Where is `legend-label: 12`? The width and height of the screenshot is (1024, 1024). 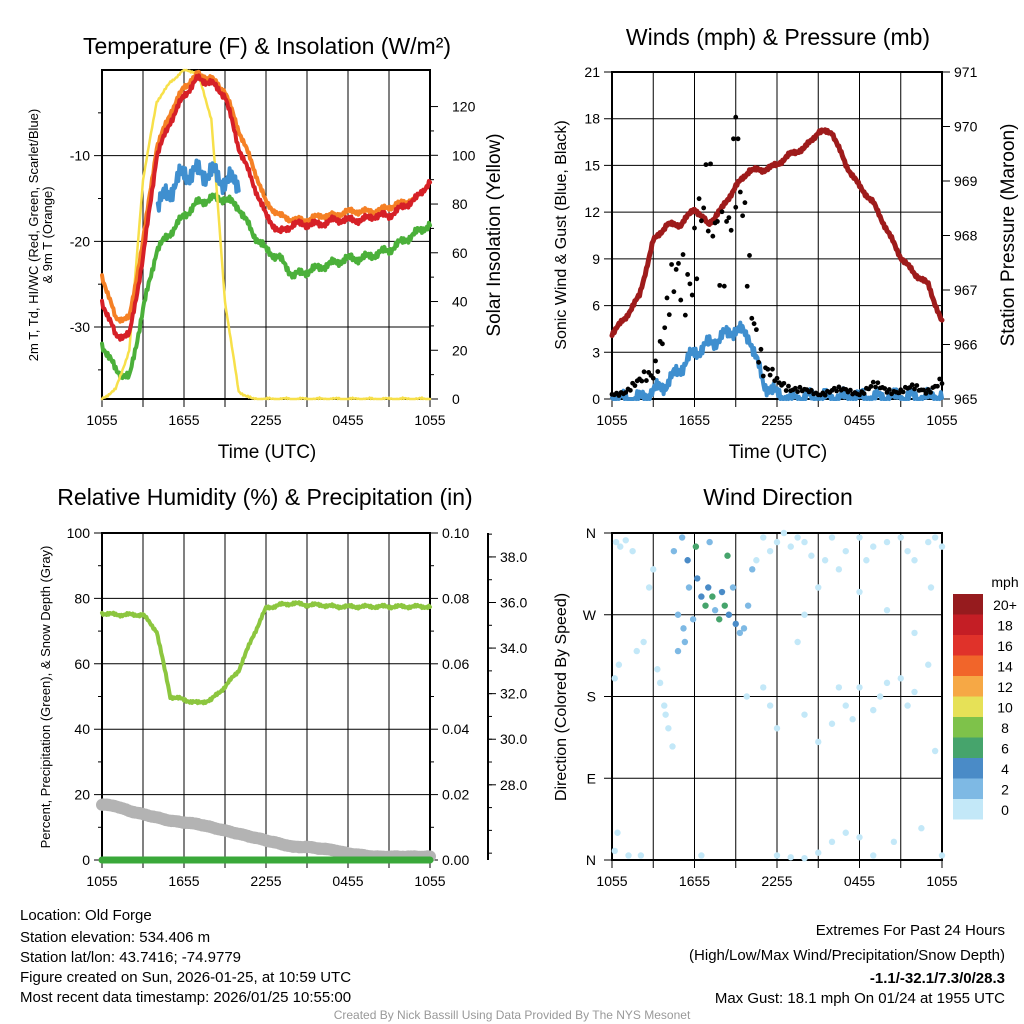 legend-label: 12 is located at coordinates (1005, 687).